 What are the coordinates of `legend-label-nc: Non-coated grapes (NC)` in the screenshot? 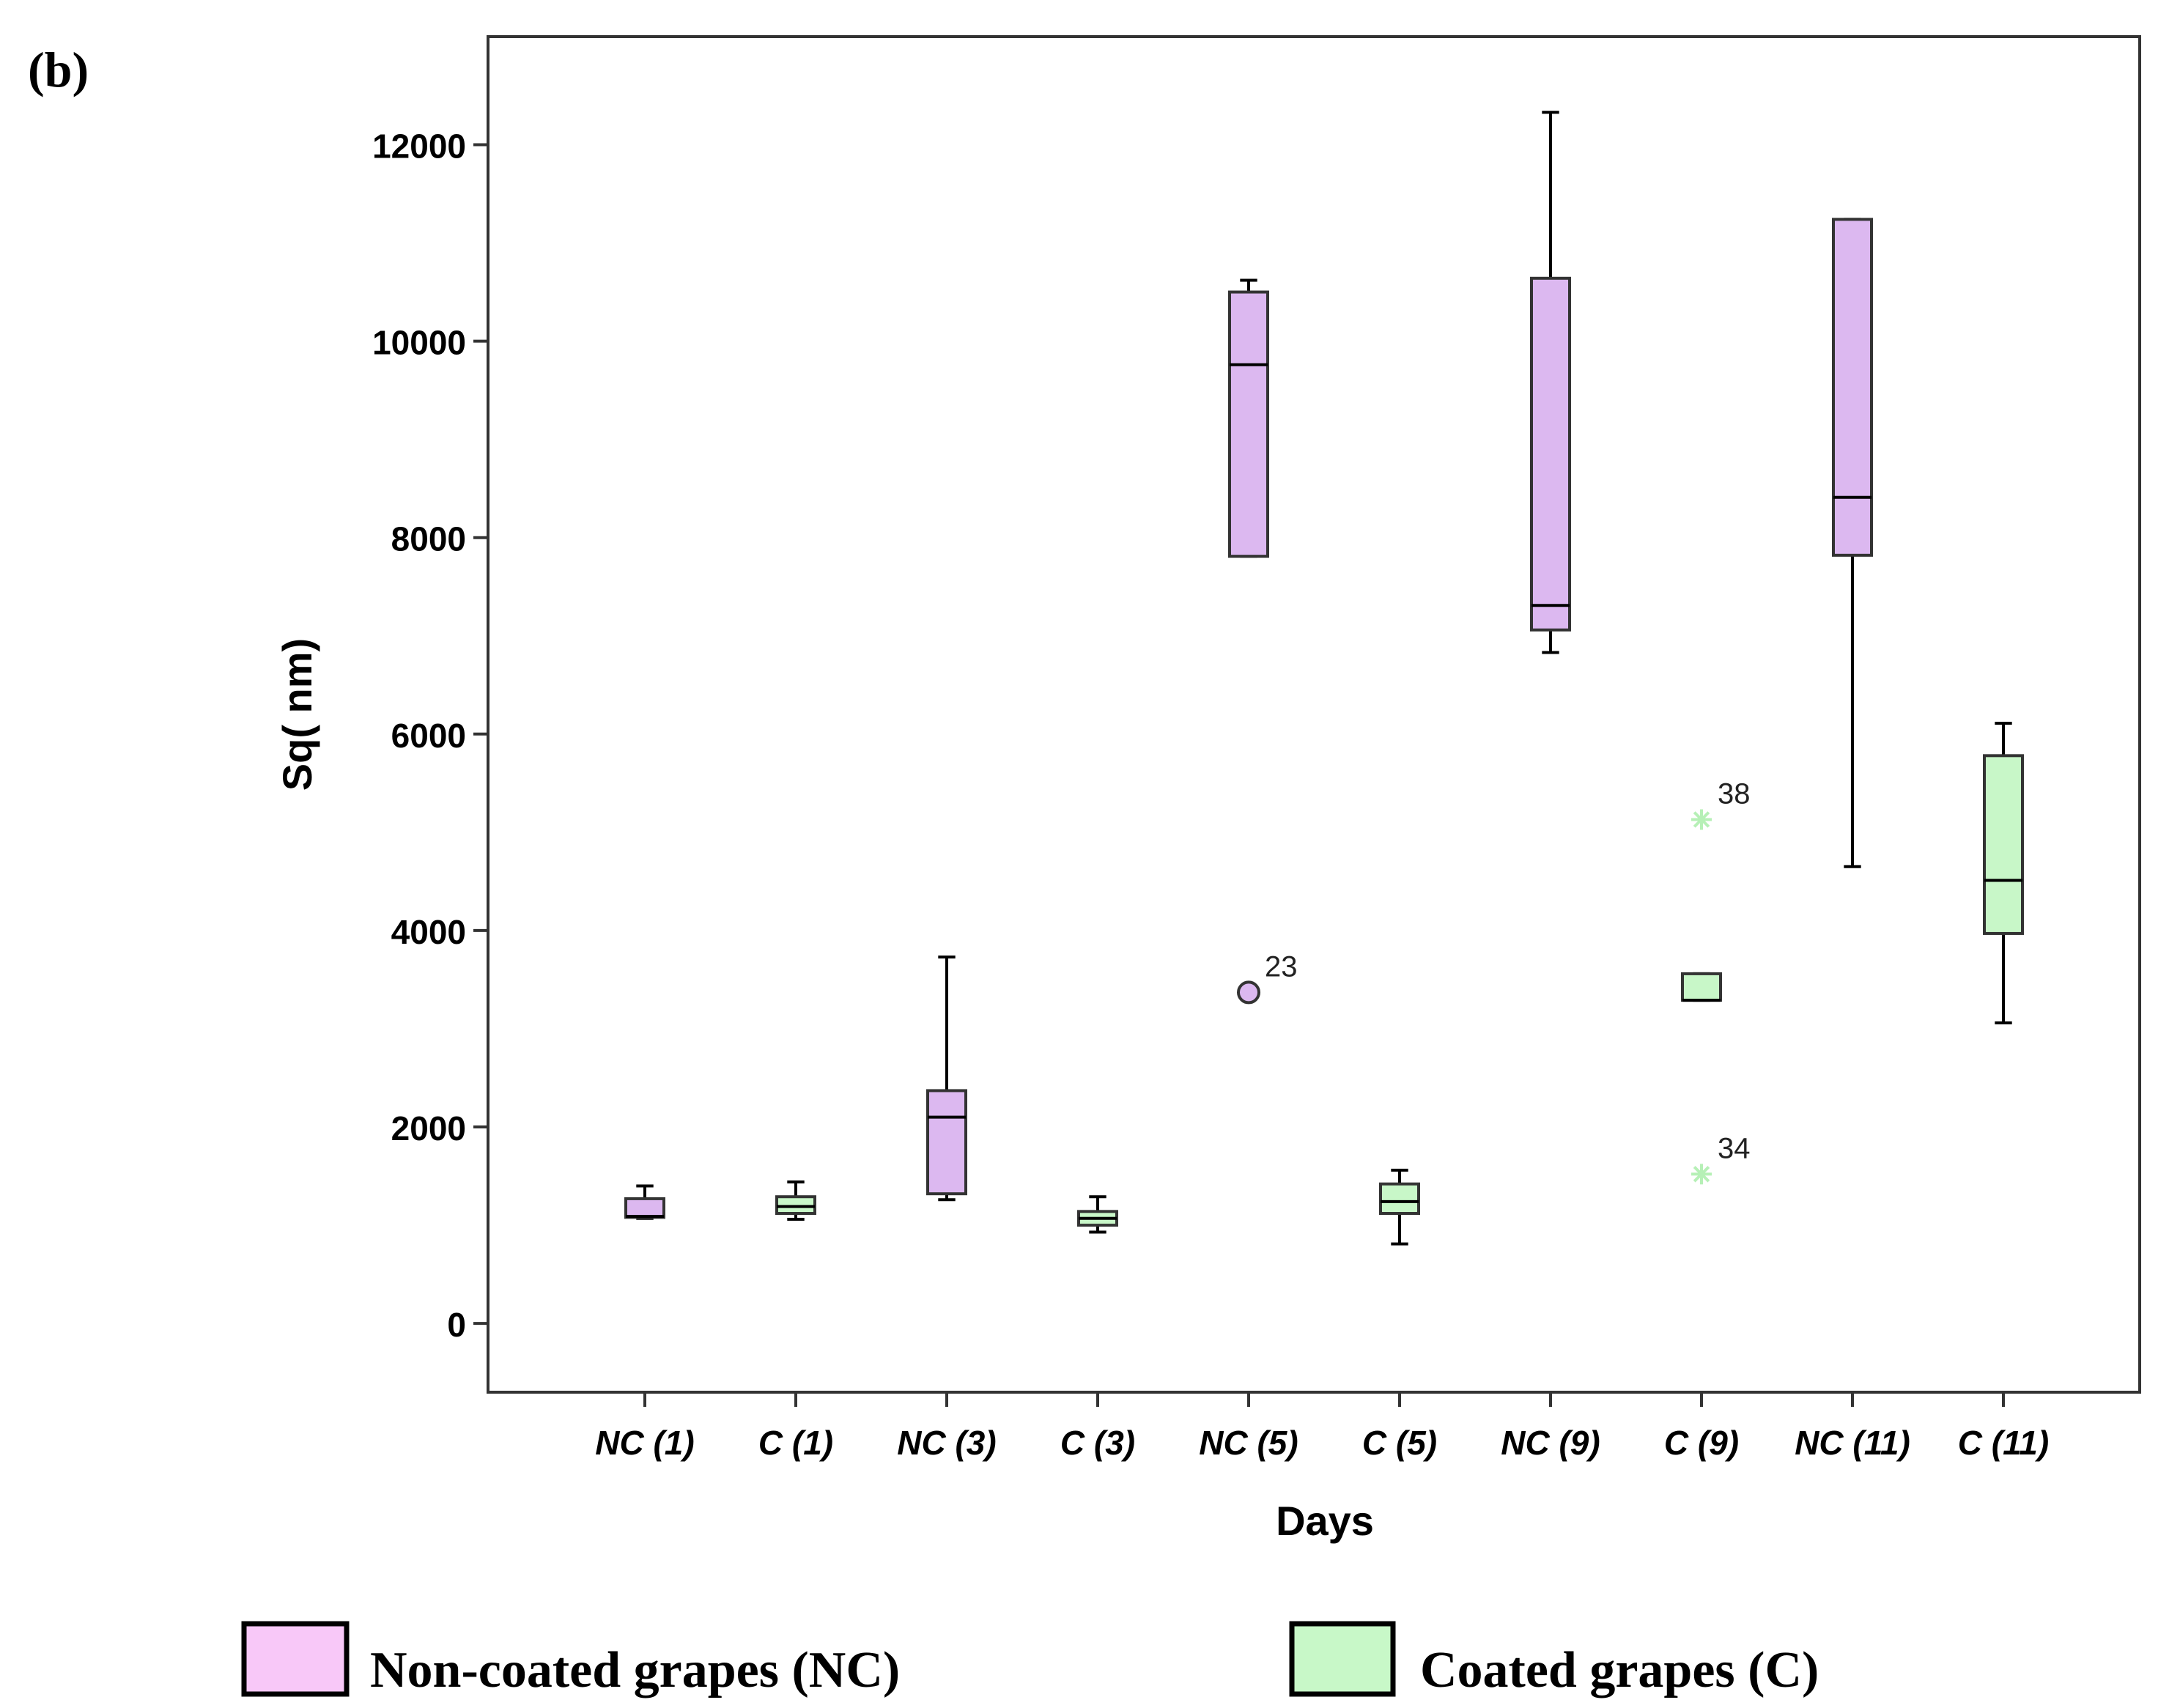 It's located at (635, 1670).